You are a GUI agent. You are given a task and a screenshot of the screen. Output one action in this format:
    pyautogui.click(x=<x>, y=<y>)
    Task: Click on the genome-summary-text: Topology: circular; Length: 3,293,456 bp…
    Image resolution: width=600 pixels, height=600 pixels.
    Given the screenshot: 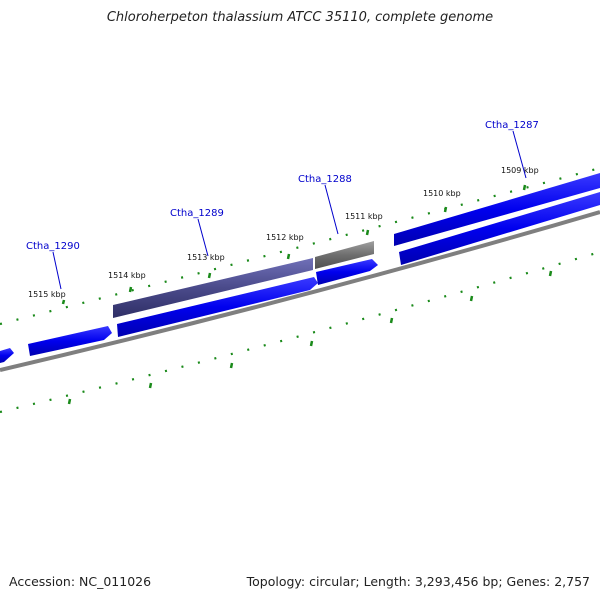 What is the action you would take?
    pyautogui.click(x=418, y=581)
    